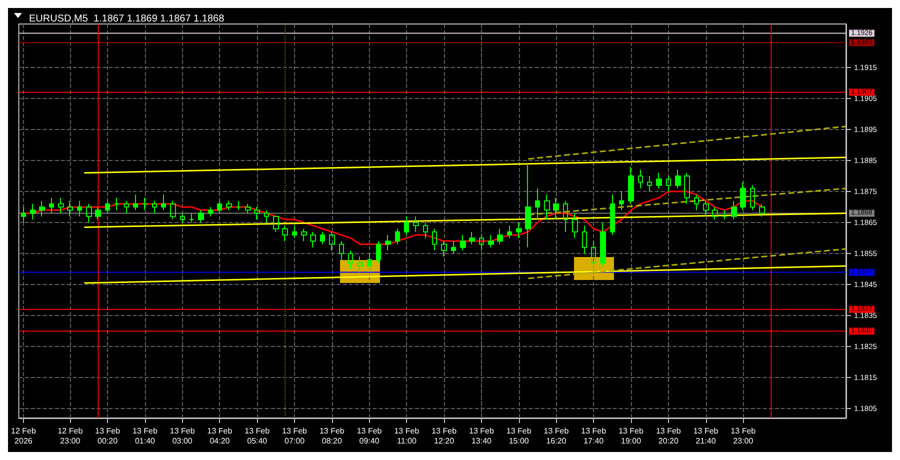 The height and width of the screenshot is (460, 900). Describe the element at coordinates (407, 436) in the screenshot. I see `x-tick-label: 13 Feb 11:00` at that location.